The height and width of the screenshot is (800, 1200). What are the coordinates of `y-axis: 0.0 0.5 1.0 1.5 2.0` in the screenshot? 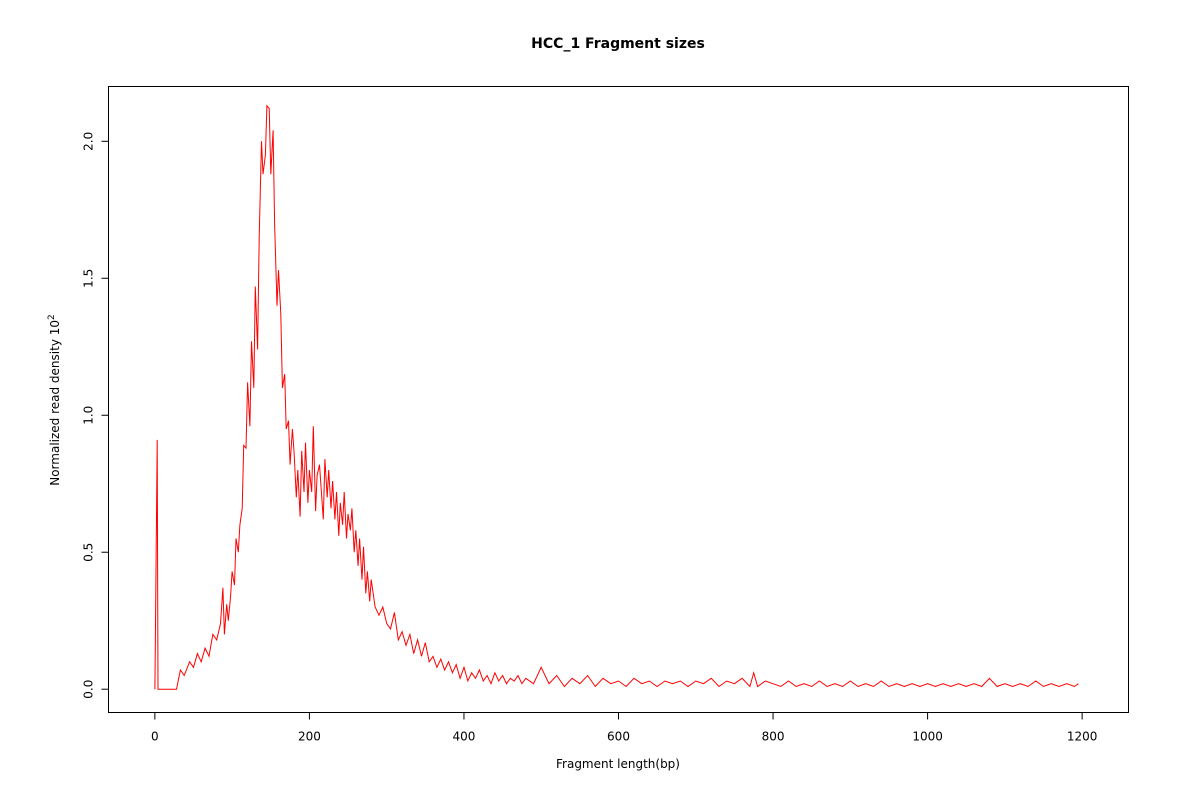 It's located at (95, 415).